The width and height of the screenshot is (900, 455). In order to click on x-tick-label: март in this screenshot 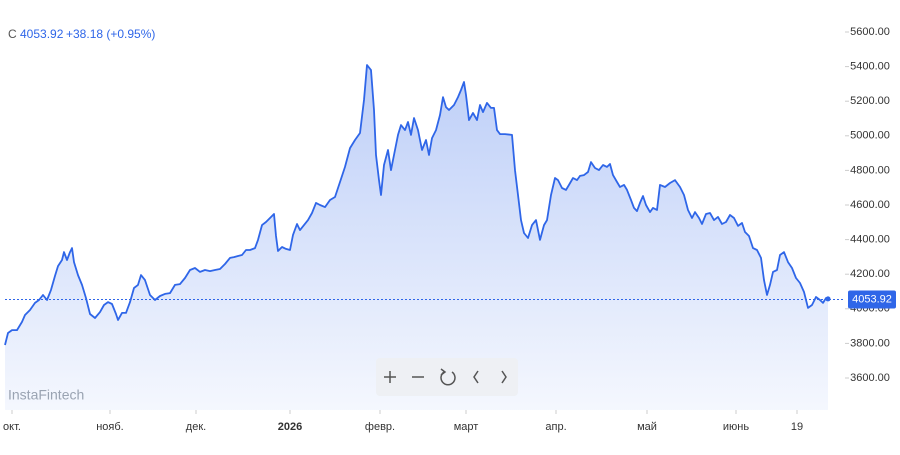, I will do `click(466, 427)`.